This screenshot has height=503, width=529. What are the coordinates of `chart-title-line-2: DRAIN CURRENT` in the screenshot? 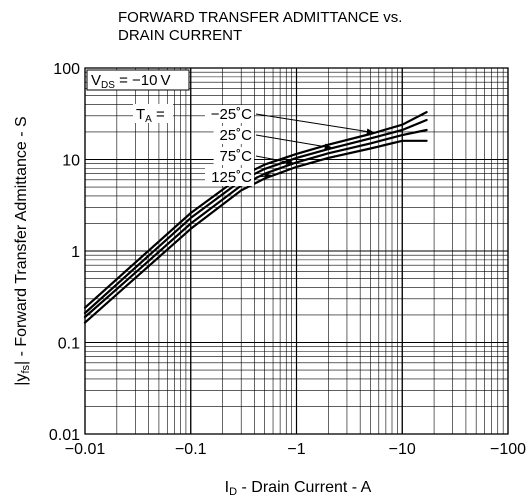 It's located at (180, 35).